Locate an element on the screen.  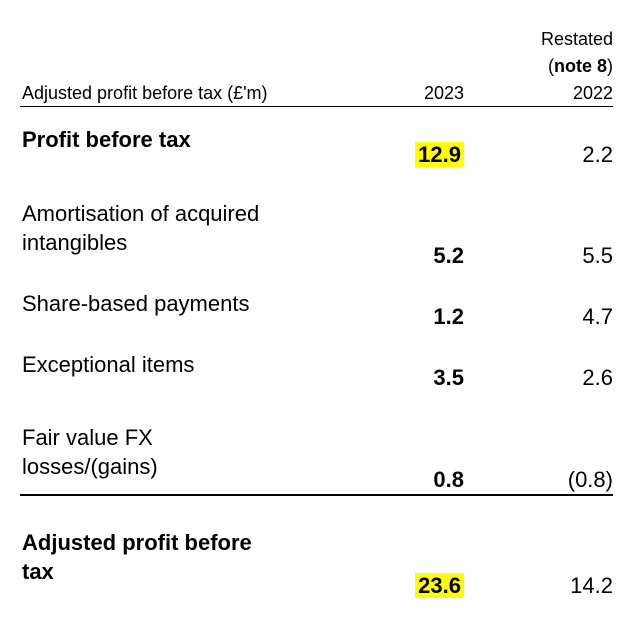
header-rule is located at coordinates (316, 106).